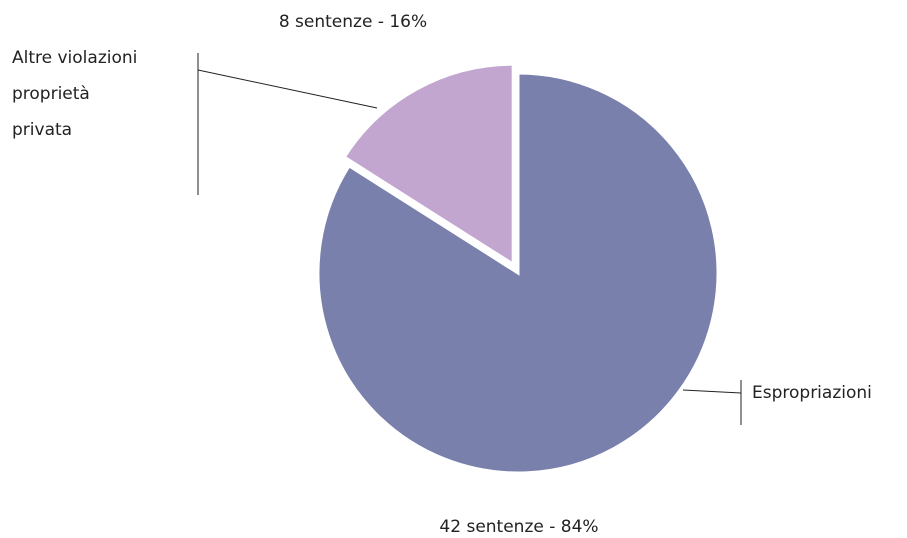  I want to click on category-label: Espropriazioni, so click(812, 393).